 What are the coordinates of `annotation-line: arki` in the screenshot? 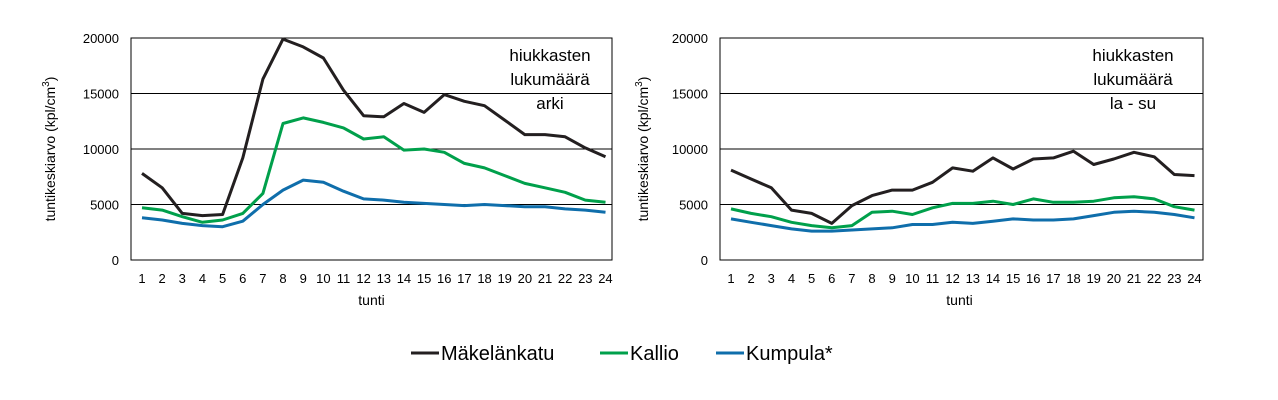 It's located at (549, 103).